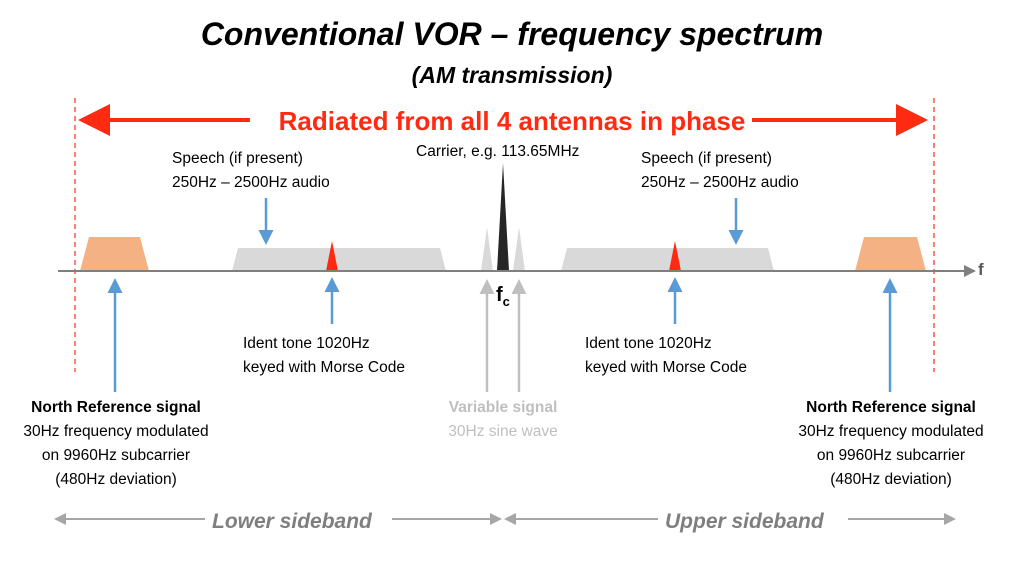  Describe the element at coordinates (720, 182) in the screenshot. I see `speech-right-line2: 250Hz – 2500Hz audio` at that location.